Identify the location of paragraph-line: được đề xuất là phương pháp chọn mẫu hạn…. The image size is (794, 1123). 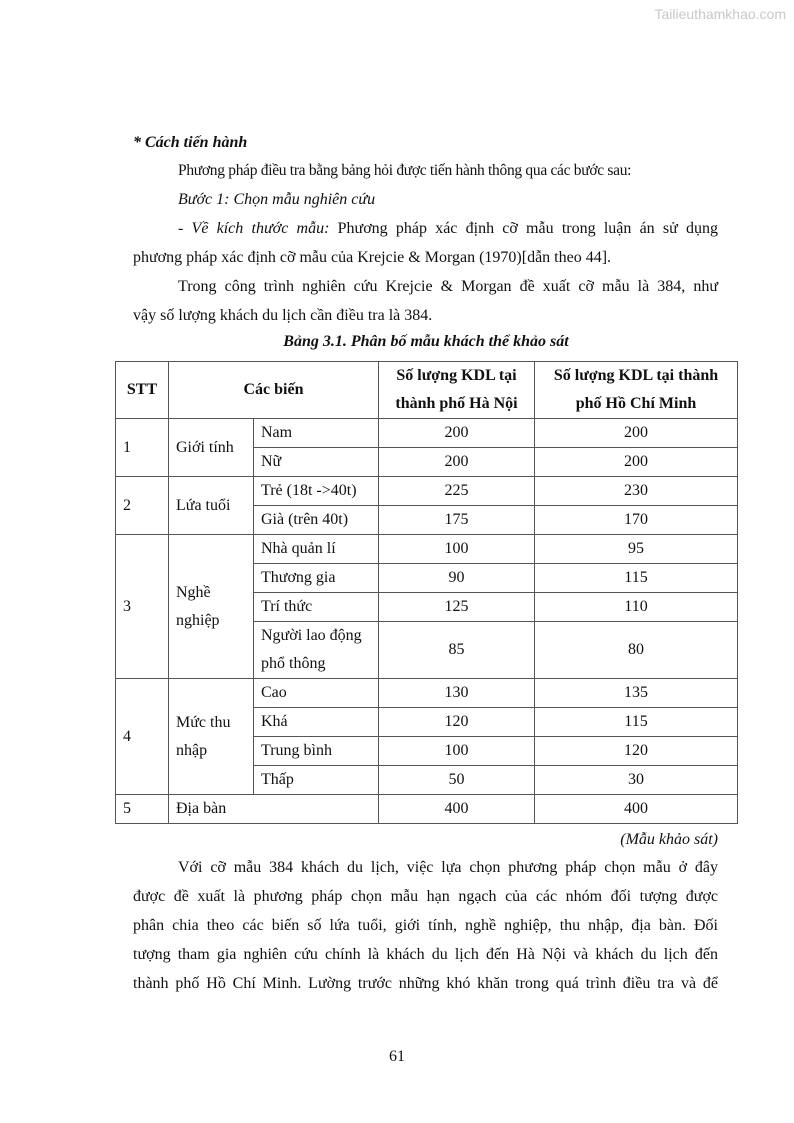
(425, 896).